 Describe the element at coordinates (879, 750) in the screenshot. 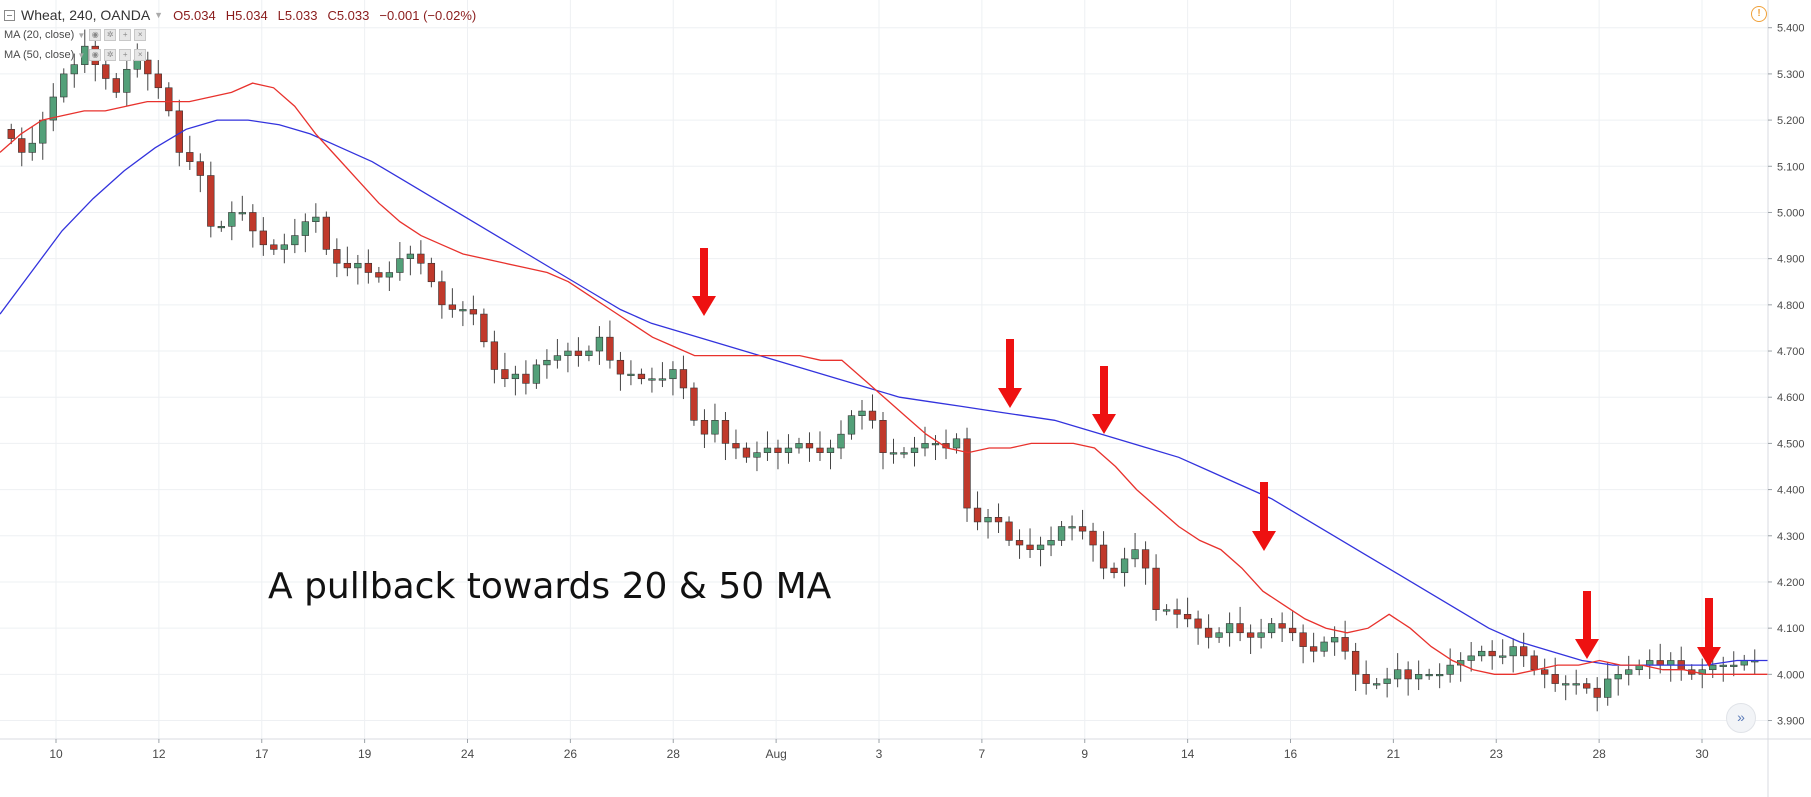

I see `time-axis: 10 12 17 19 24 26 28 Aug 3 7 9 14 16 21 23 28 30` at that location.